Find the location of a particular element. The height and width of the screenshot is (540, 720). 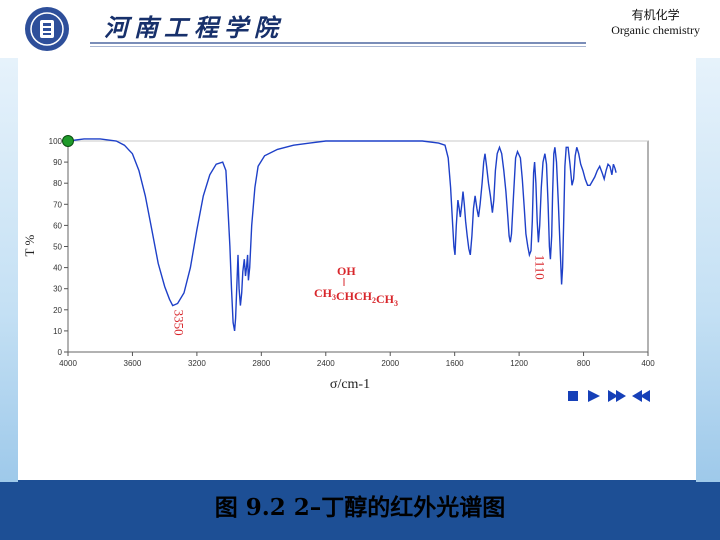

y-tick-label: 30 is located at coordinates (57, 289).